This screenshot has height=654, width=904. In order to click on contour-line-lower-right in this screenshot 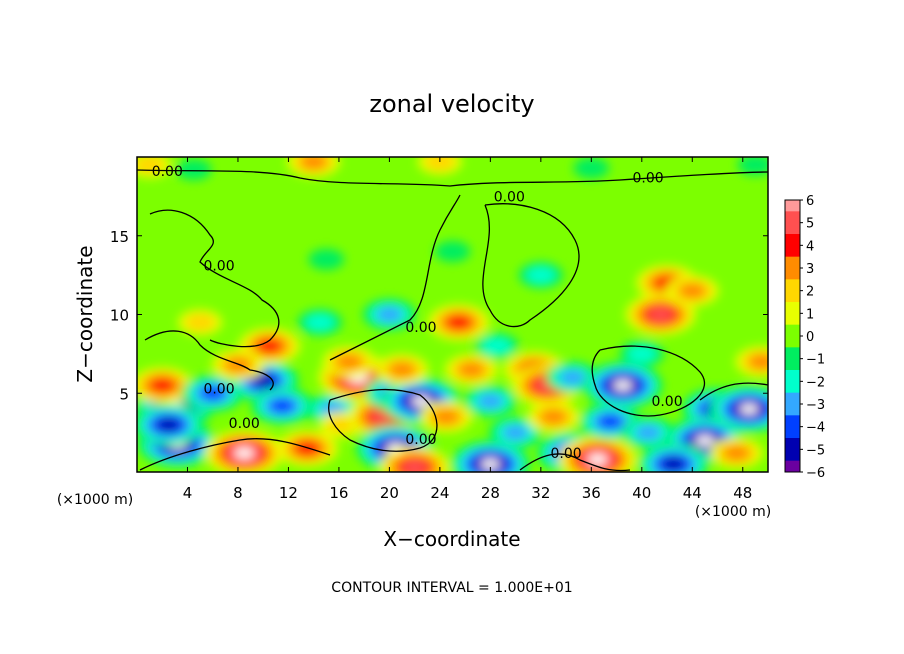, I will do `click(648, 381)`.